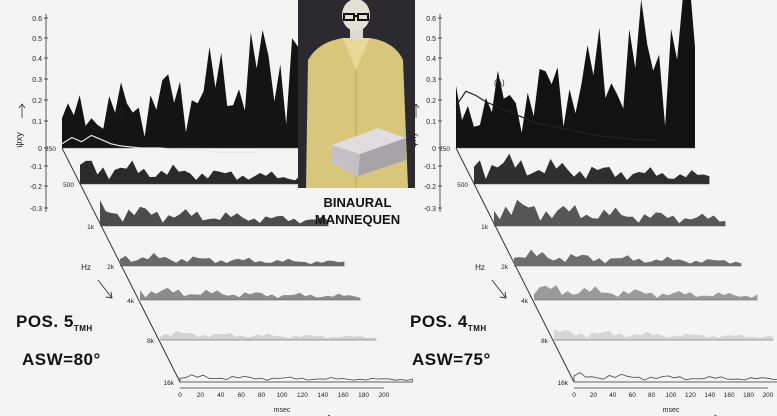 Image resolution: width=777 pixels, height=416 pixels. Describe the element at coordinates (444, 149) in the screenshot. I see `right-freq-tick-label: 250` at that location.